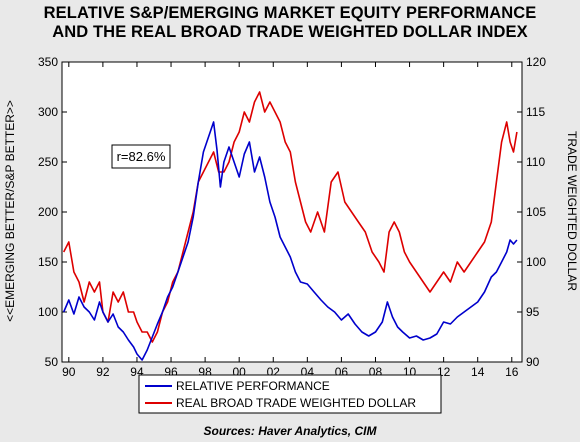  What do you see at coordinates (296, 403) in the screenshot?
I see `legend-label-trade-weighted-dollar: REAL BROAD TRADE WEIGHTED DOLLAR` at bounding box center [296, 403].